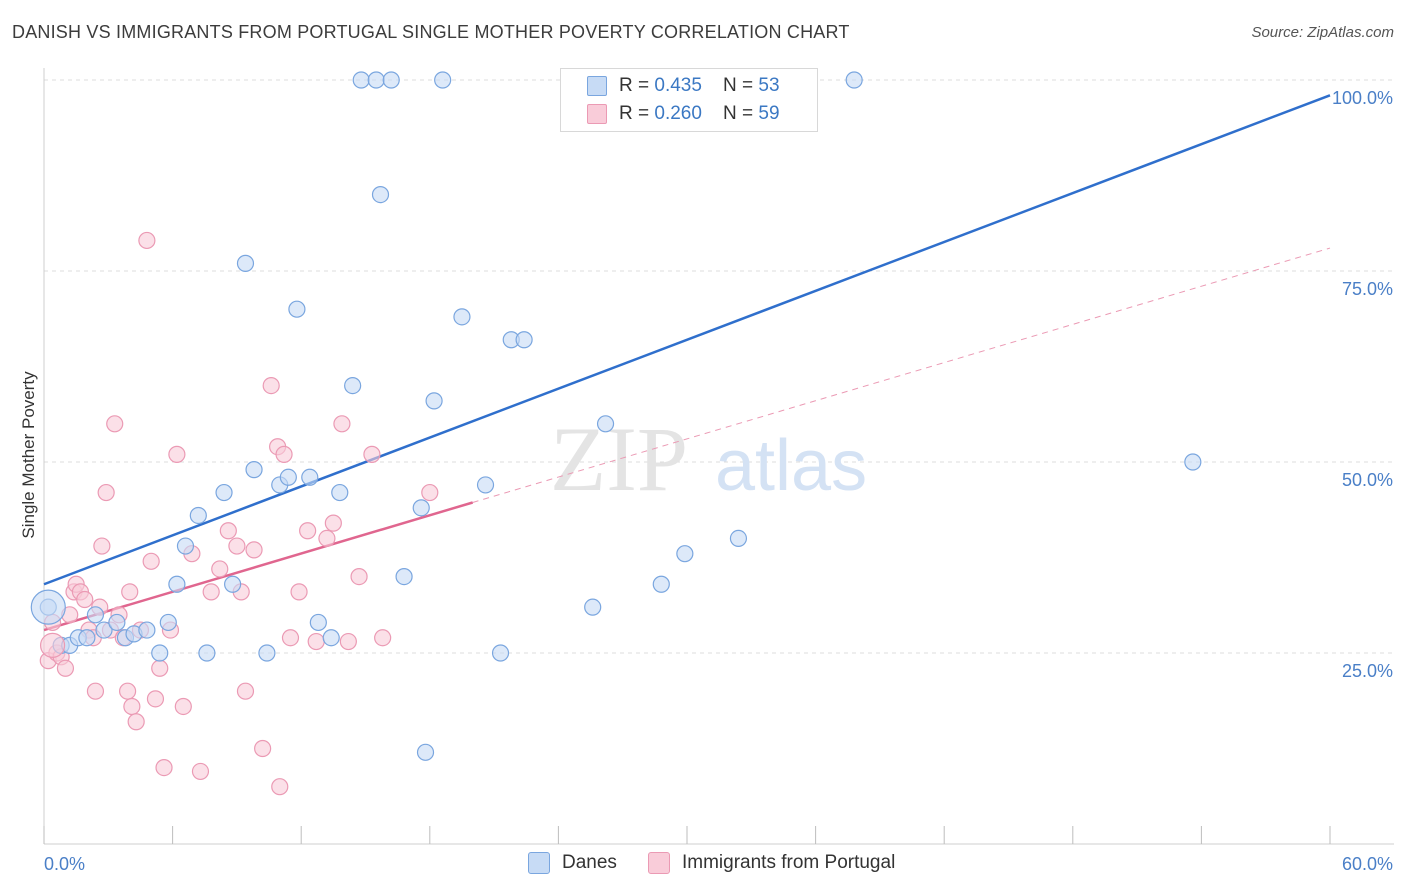 The width and height of the screenshot is (1406, 892). Describe the element at coordinates (769, 85) in the screenshot. I see `legend-n-value-danes: 53` at that location.